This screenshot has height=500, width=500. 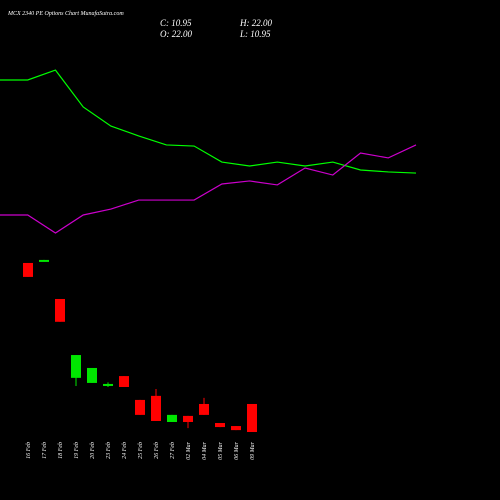 What do you see at coordinates (77, 450) in the screenshot?
I see `x-tick-label: 19 Feb` at bounding box center [77, 450].